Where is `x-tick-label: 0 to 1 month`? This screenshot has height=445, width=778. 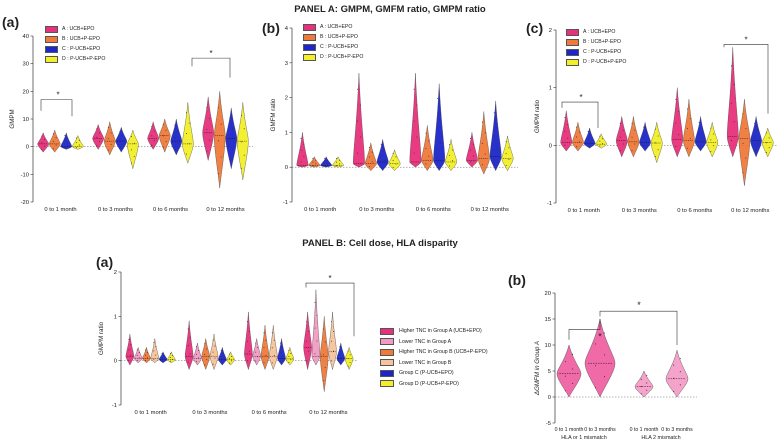 x-tick-label: 0 to 1 month is located at coordinates (151, 413).